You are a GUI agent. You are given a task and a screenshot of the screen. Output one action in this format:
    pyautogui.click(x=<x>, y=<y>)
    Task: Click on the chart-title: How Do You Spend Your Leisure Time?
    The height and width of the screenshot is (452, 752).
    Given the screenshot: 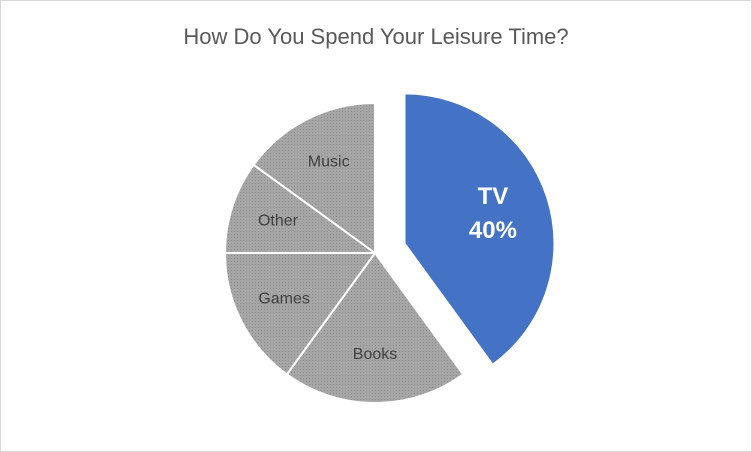 What is the action you would take?
    pyautogui.click(x=375, y=36)
    